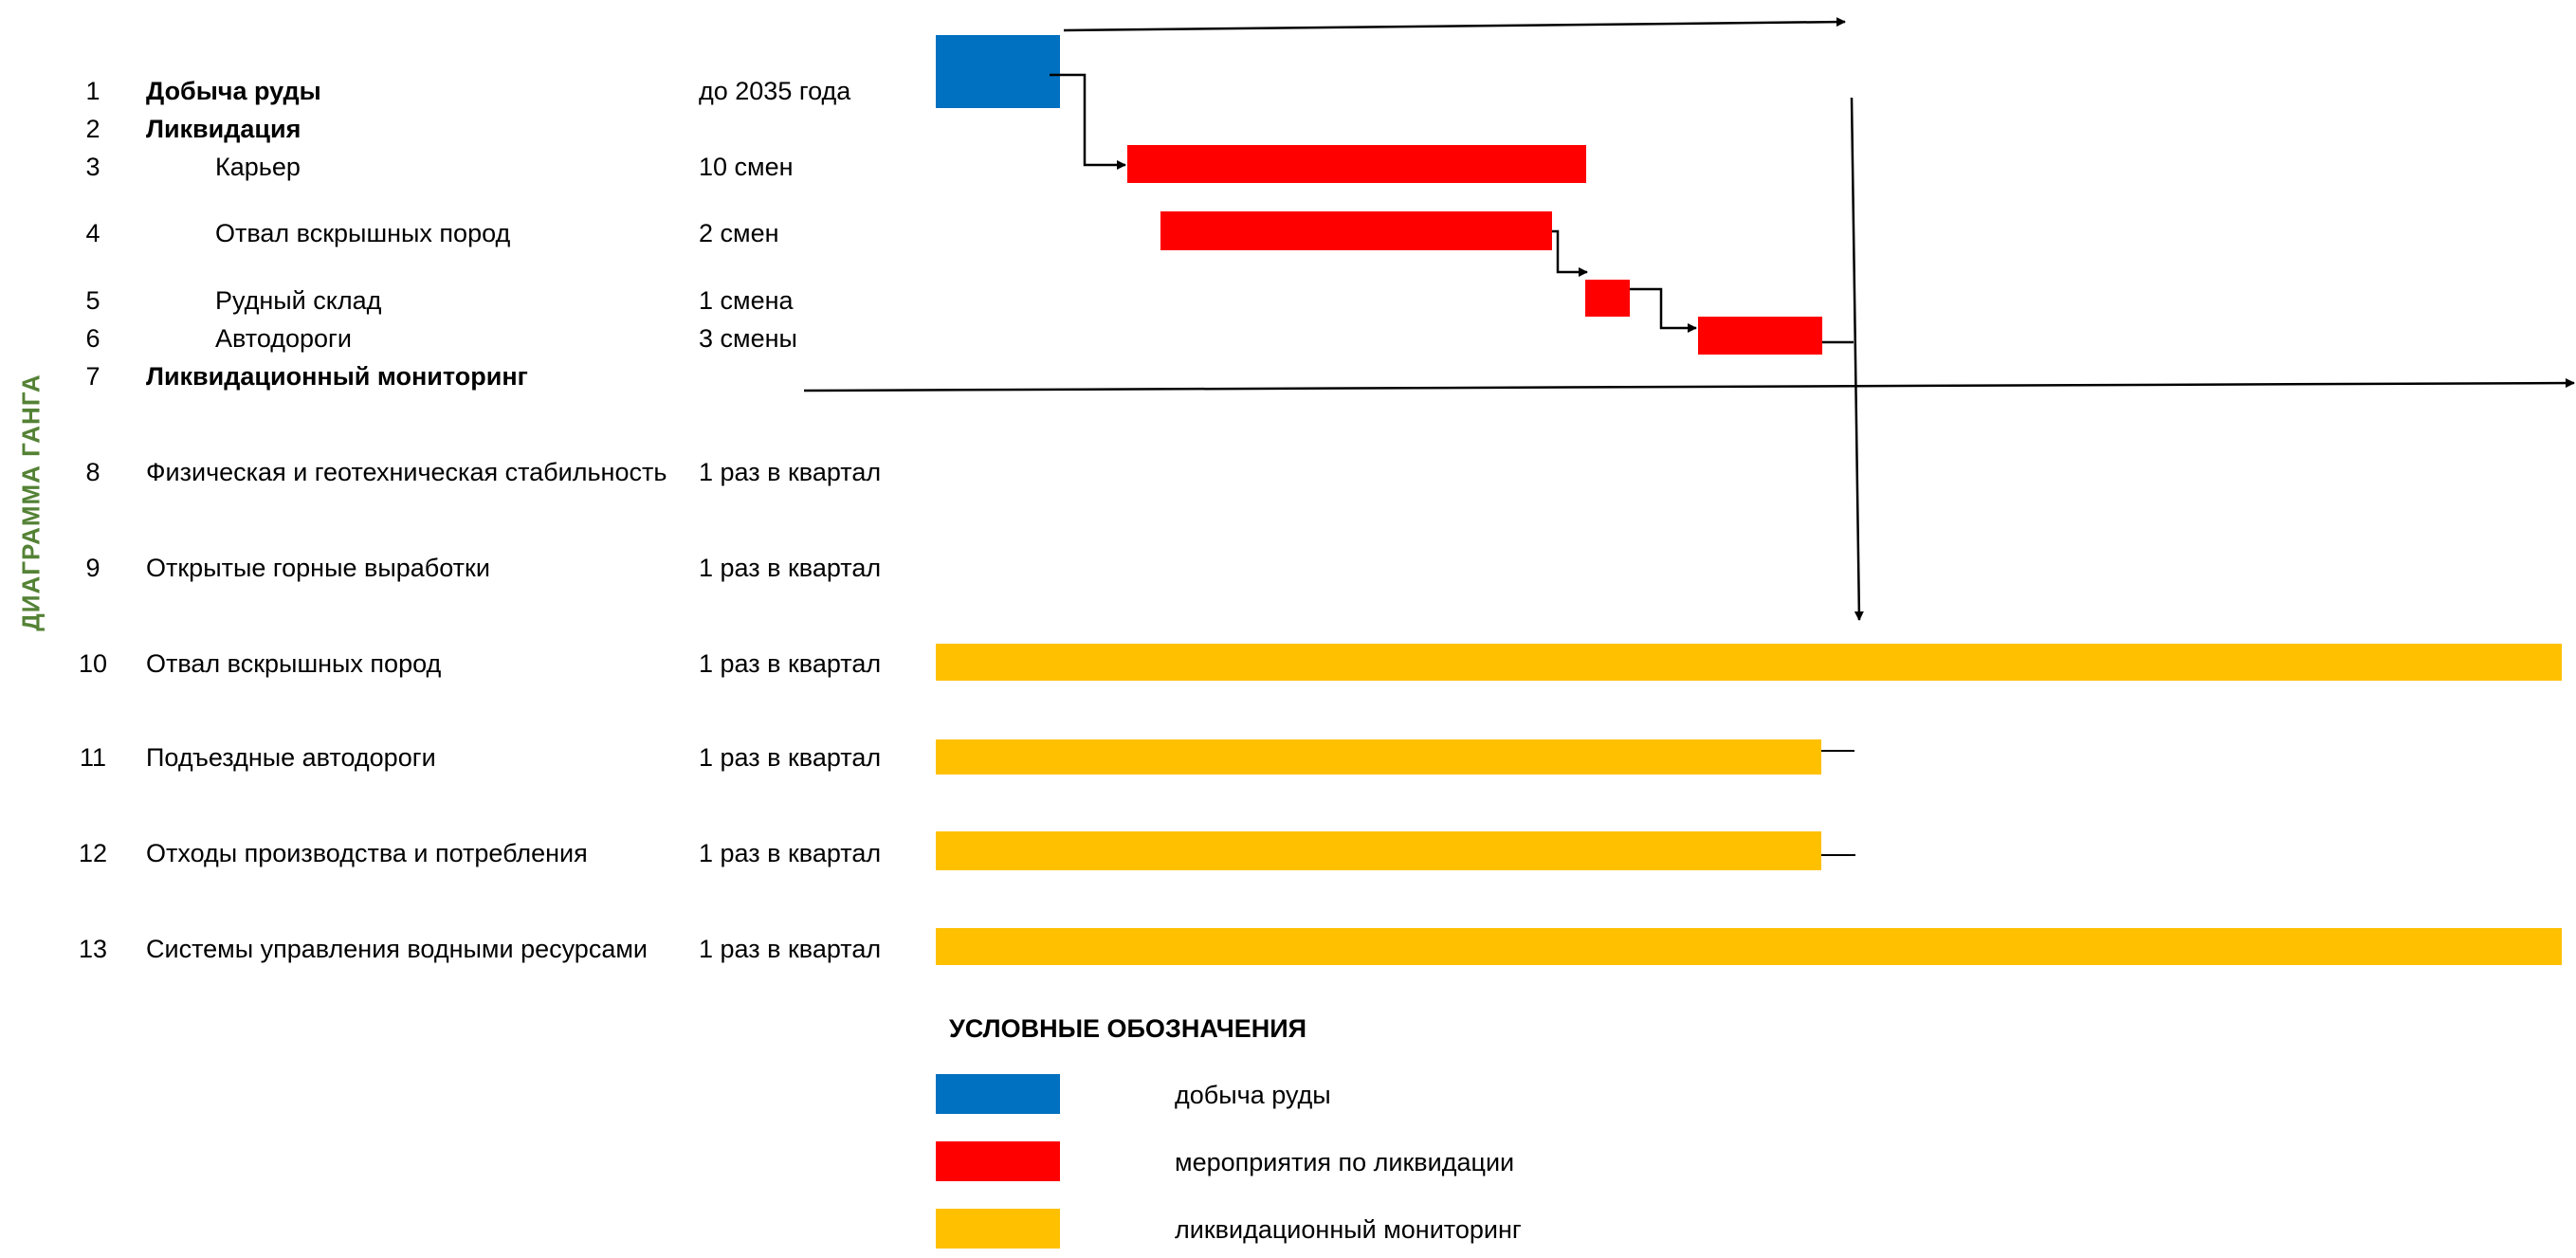  Describe the element at coordinates (93, 757) in the screenshot. I see `task-number: 11` at that location.